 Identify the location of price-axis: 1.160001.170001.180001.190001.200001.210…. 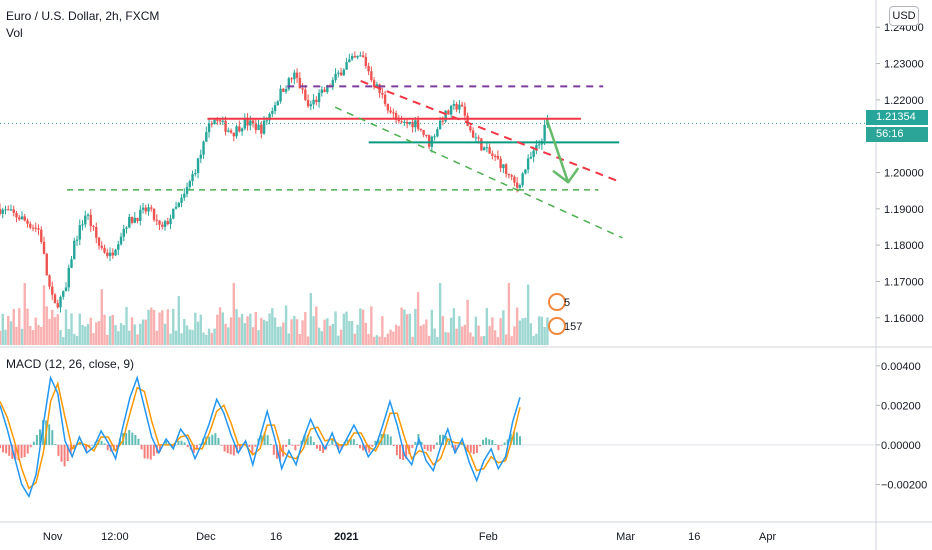
(901, 256).